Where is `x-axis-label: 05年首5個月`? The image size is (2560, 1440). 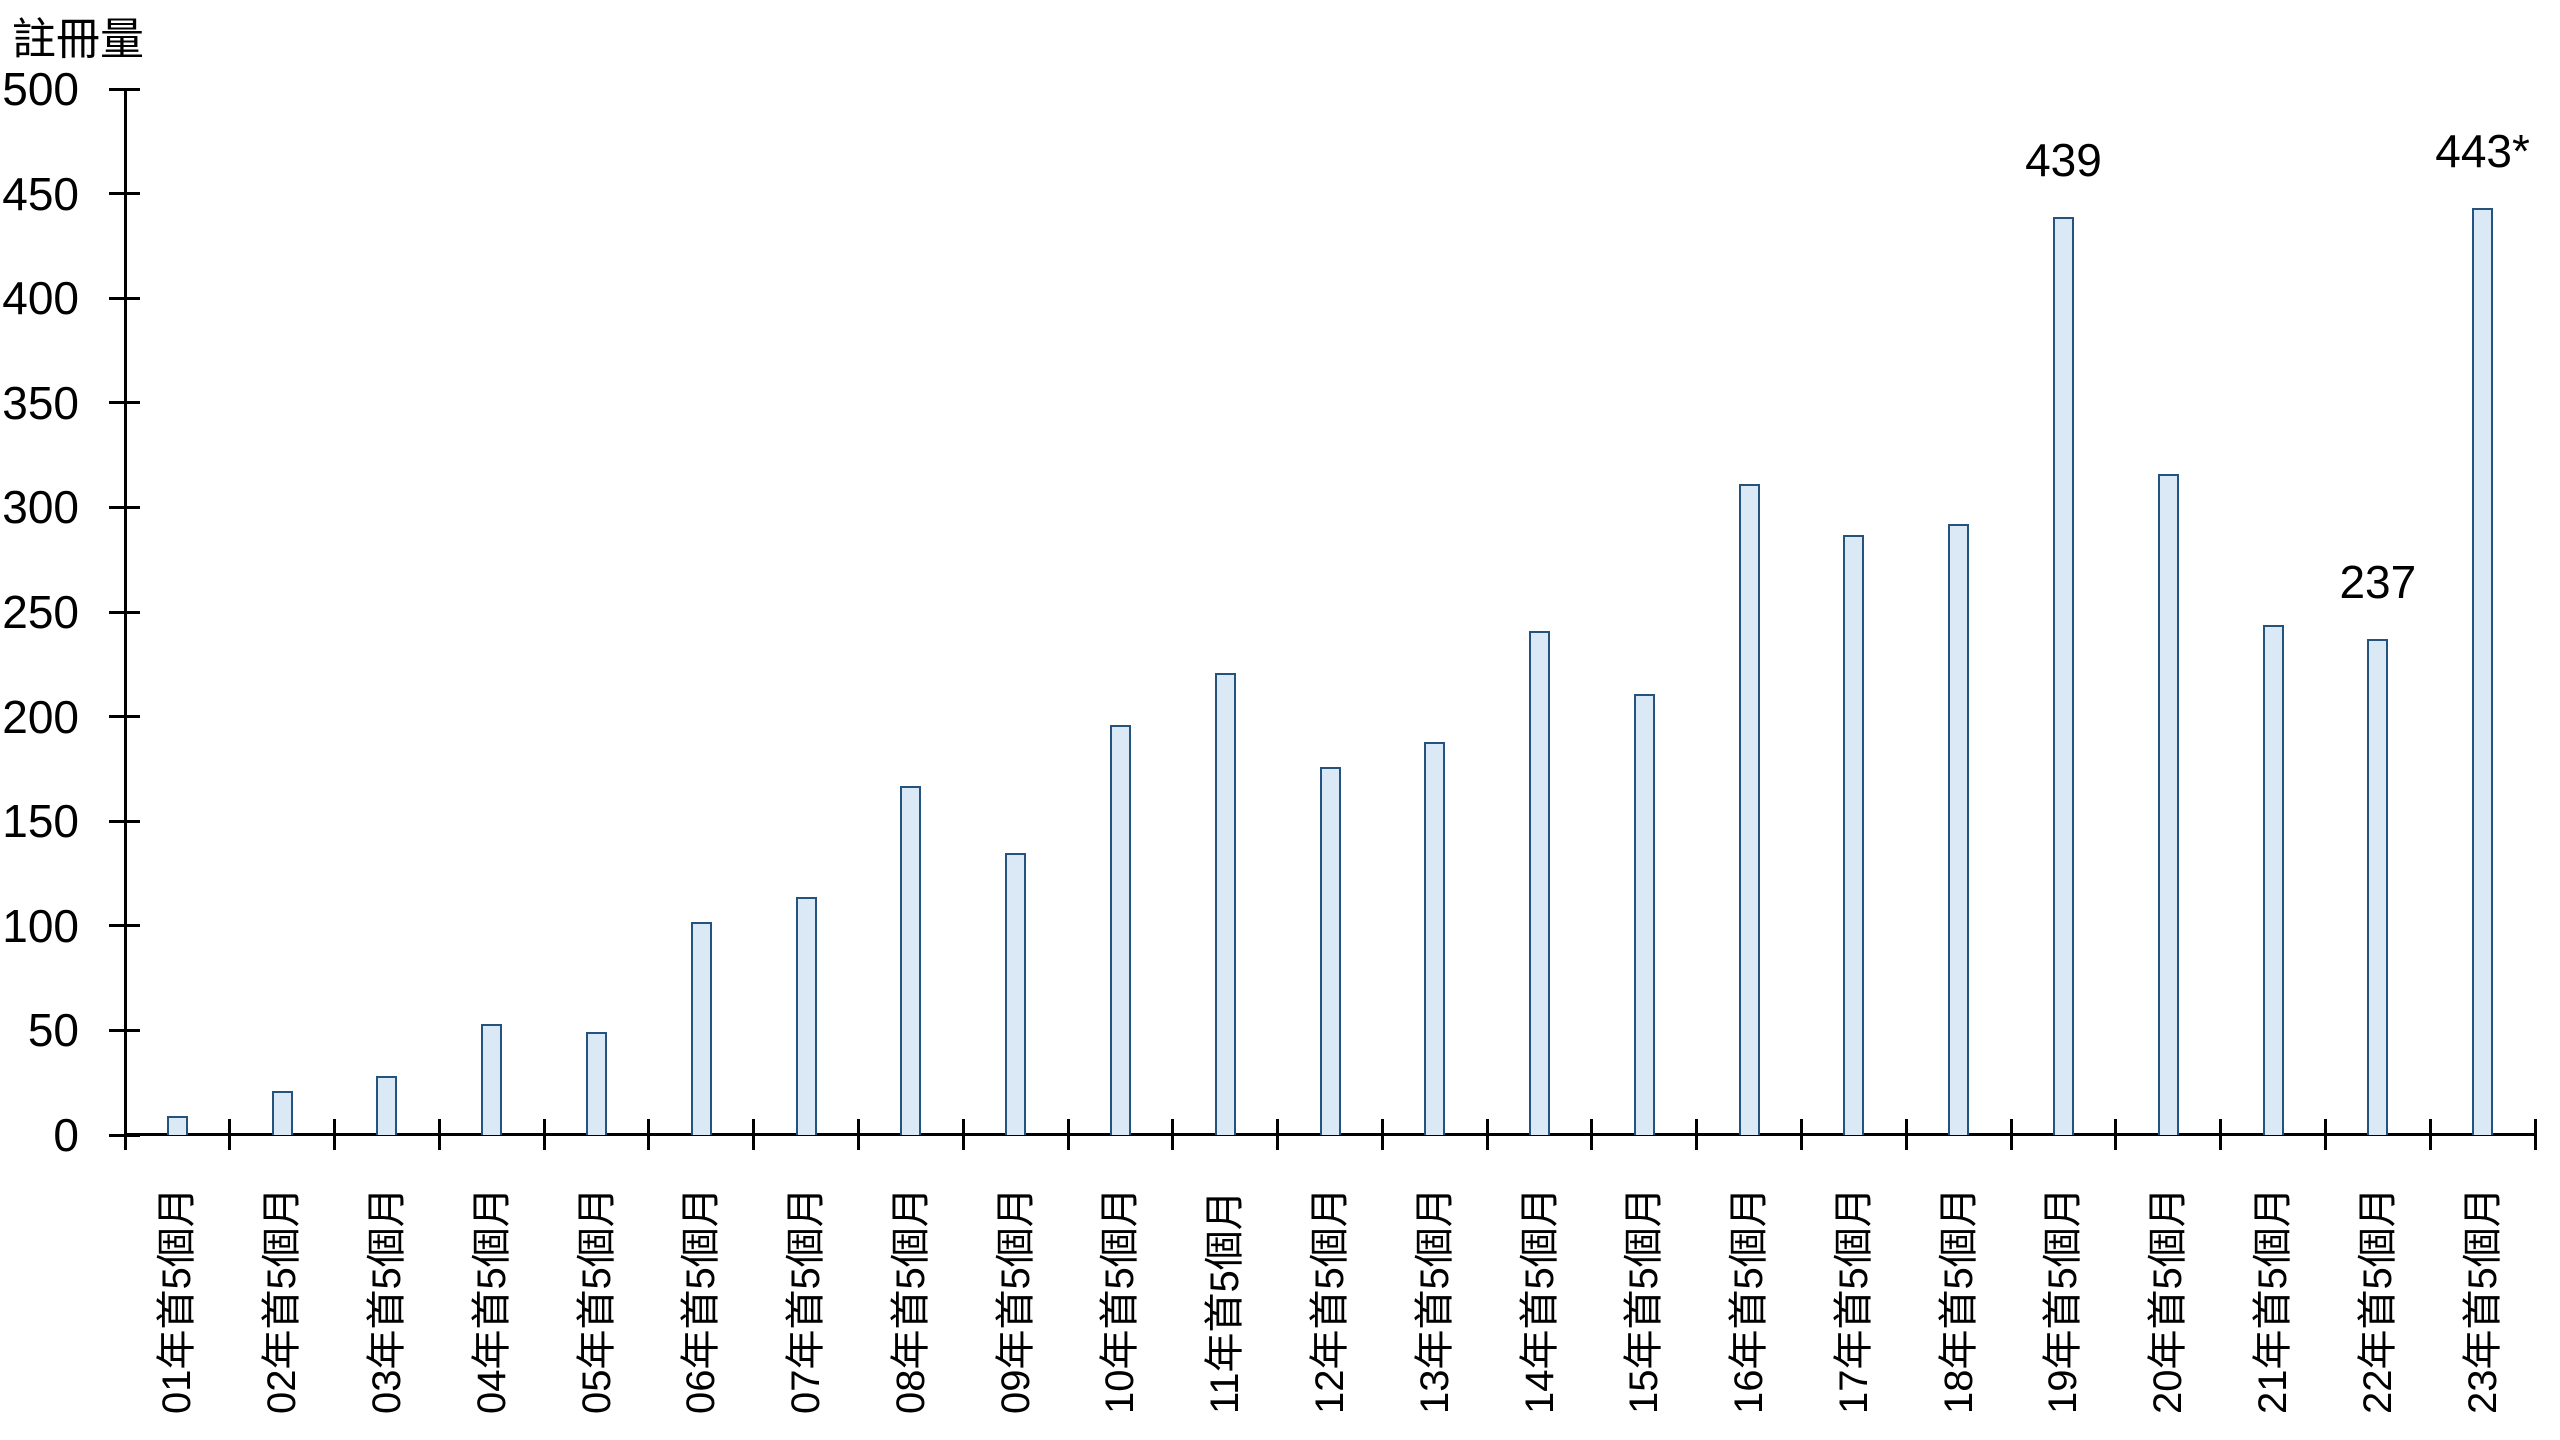
x-axis-label: 05年首5個月 is located at coordinates (596, 1300).